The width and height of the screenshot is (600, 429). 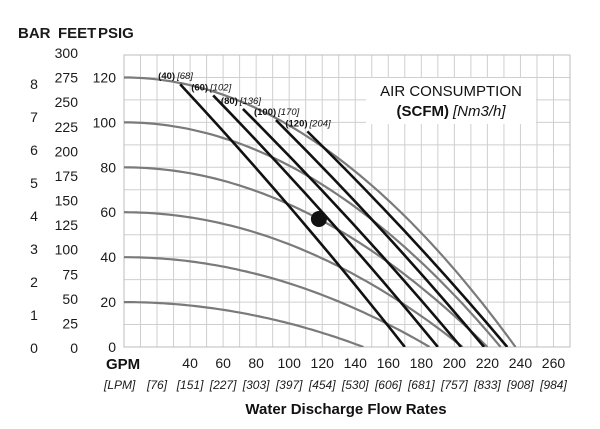 What do you see at coordinates (112, 347) in the screenshot?
I see `y-tick-feet: 0` at bounding box center [112, 347].